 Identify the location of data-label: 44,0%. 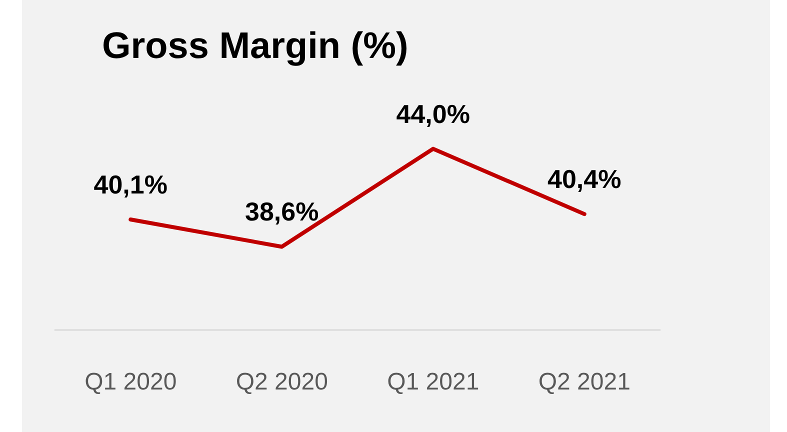
(433, 113).